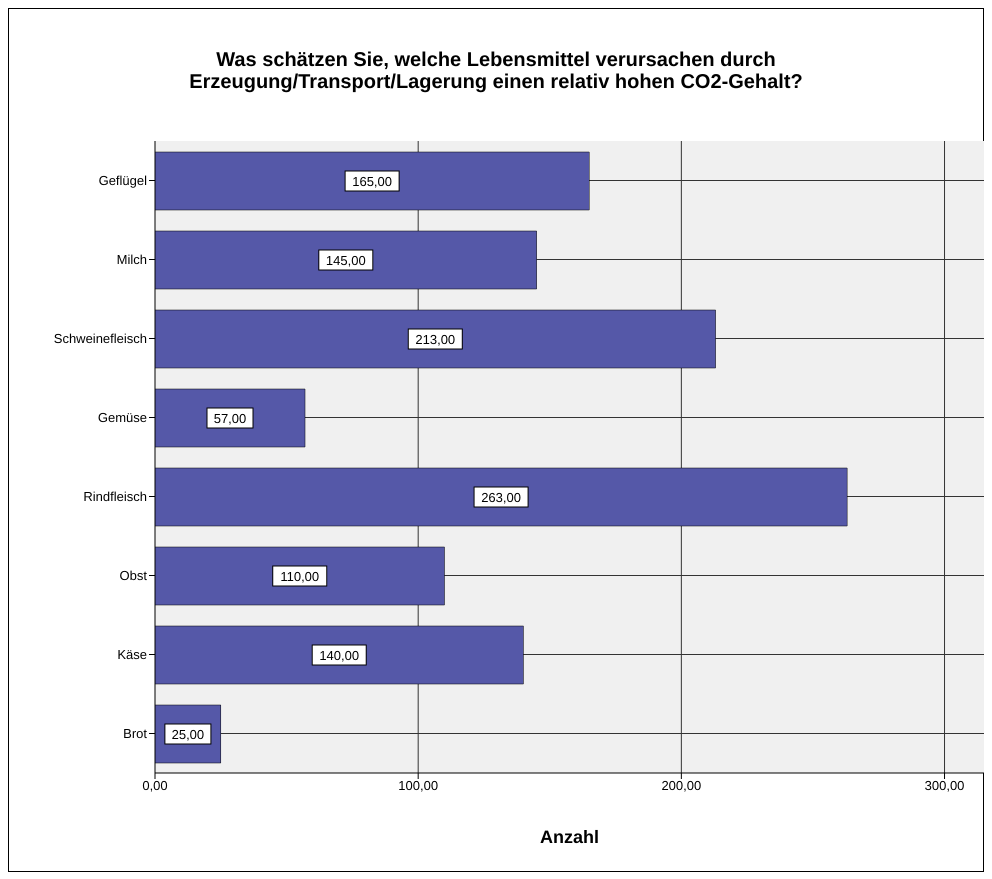 This screenshot has width=992, height=879. I want to click on data-label: 110,00, so click(300, 576).